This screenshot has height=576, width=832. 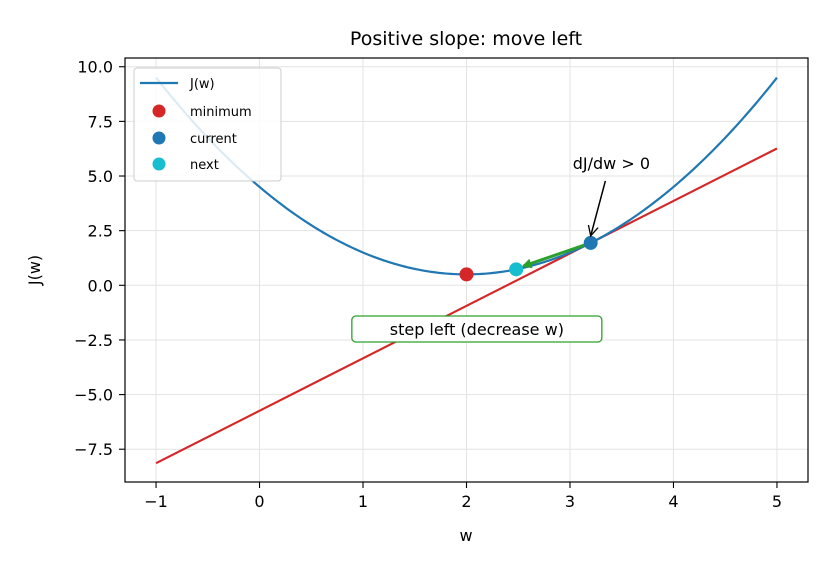 What do you see at coordinates (202, 84) in the screenshot?
I see `legend-label-curve: J(w)` at bounding box center [202, 84].